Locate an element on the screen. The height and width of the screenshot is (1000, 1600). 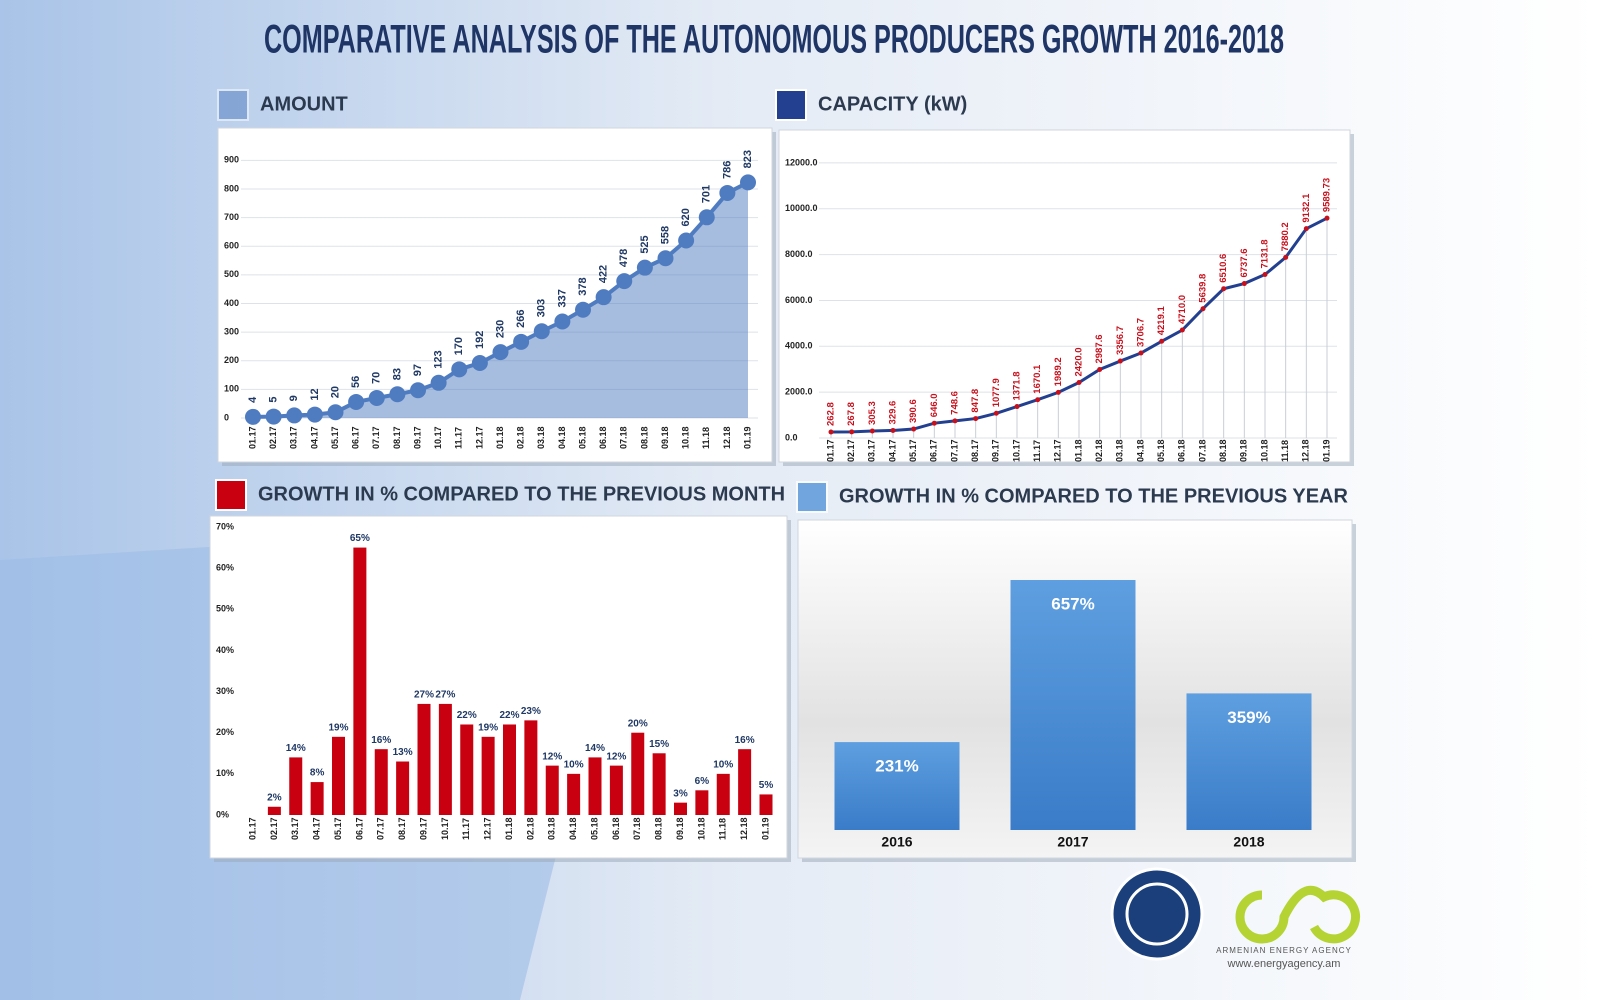
x-tick-label: 01.17 is located at coordinates (252, 828).